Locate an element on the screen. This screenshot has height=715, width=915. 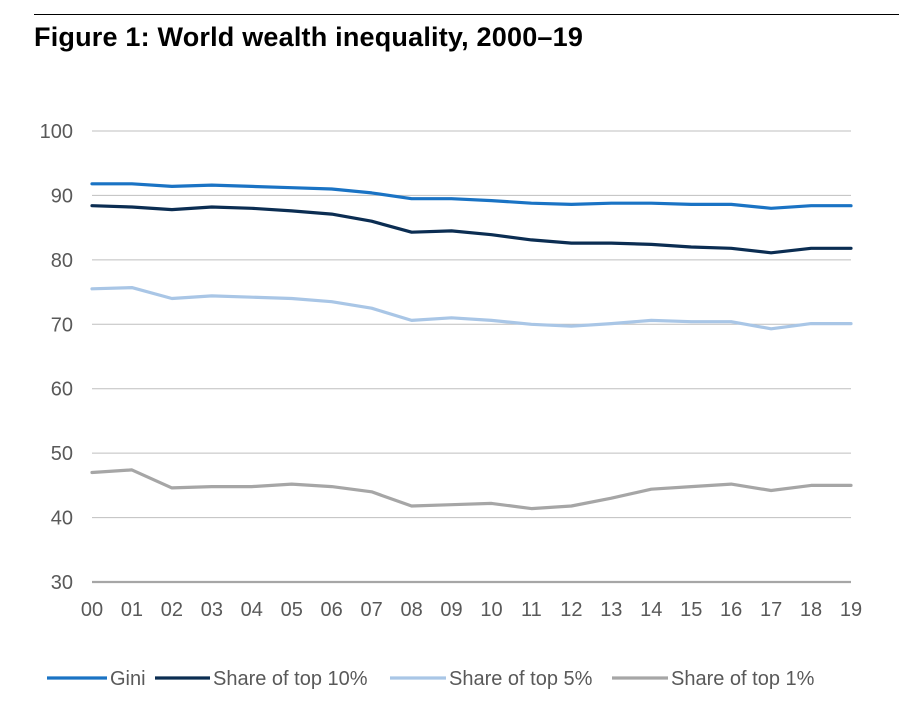
x-tick-label: 09 is located at coordinates (451, 610).